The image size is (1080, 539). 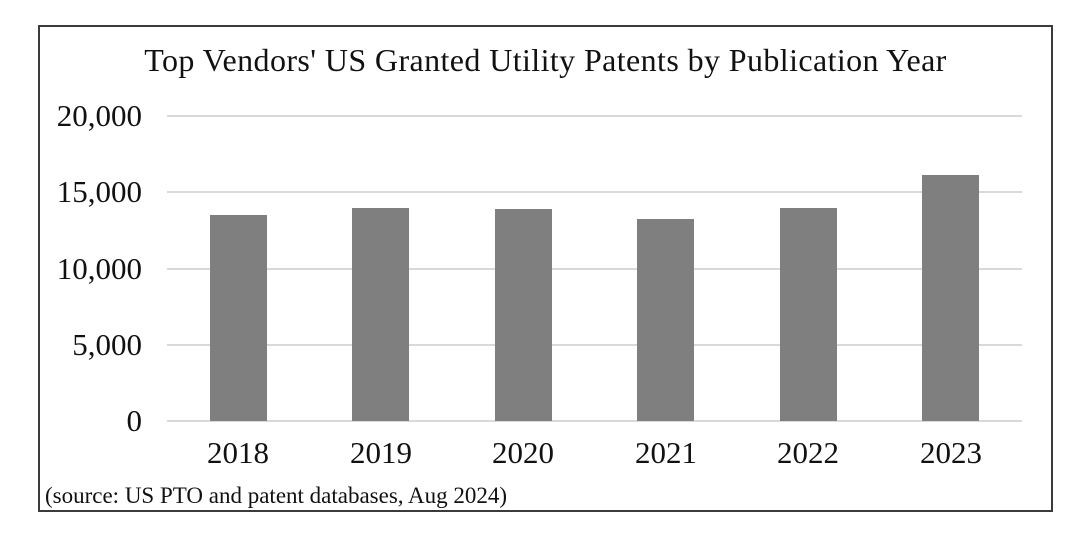 I want to click on bar-2022, so click(x=808, y=314).